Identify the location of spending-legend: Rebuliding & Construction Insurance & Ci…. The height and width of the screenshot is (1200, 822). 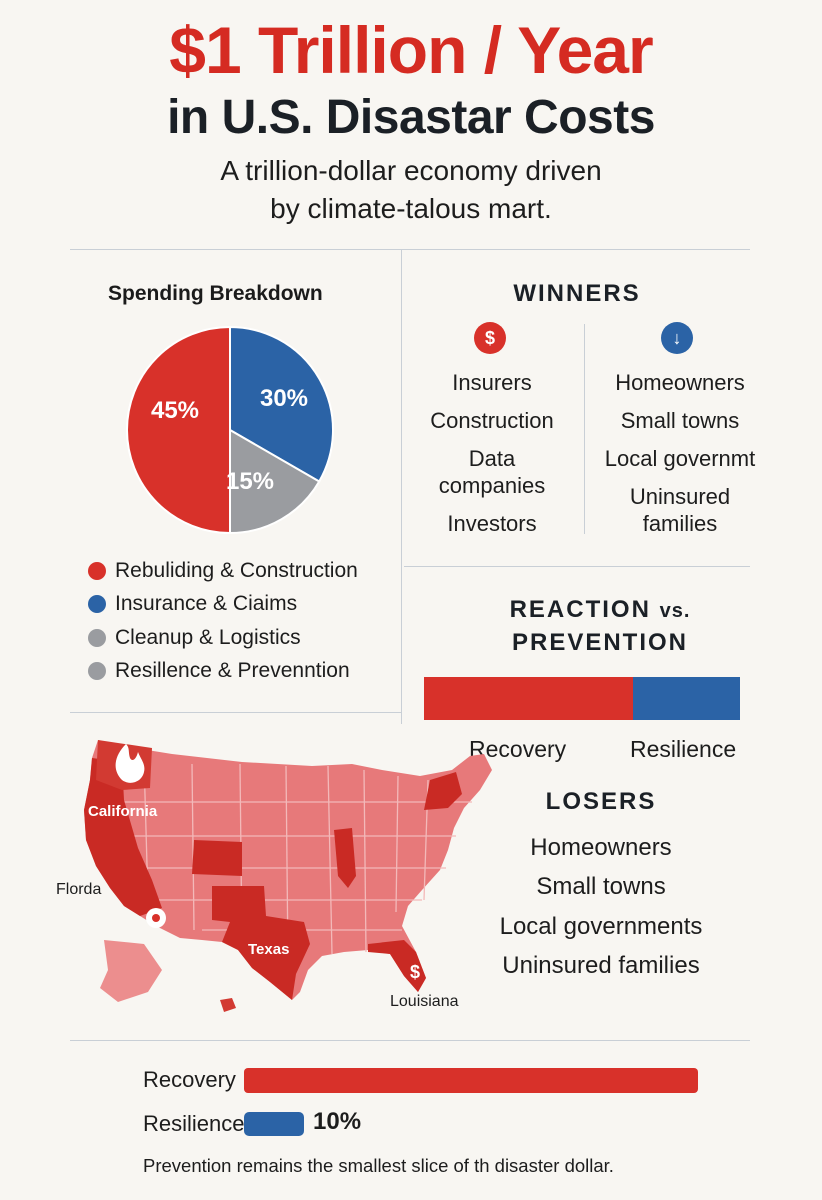
(223, 621).